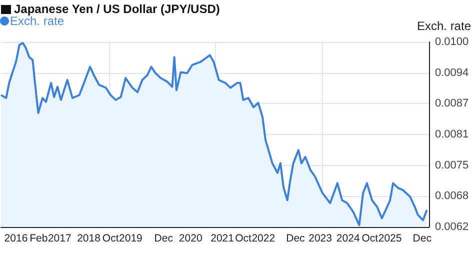  I want to click on y-tick-label: 0.0081, so click(452, 134).